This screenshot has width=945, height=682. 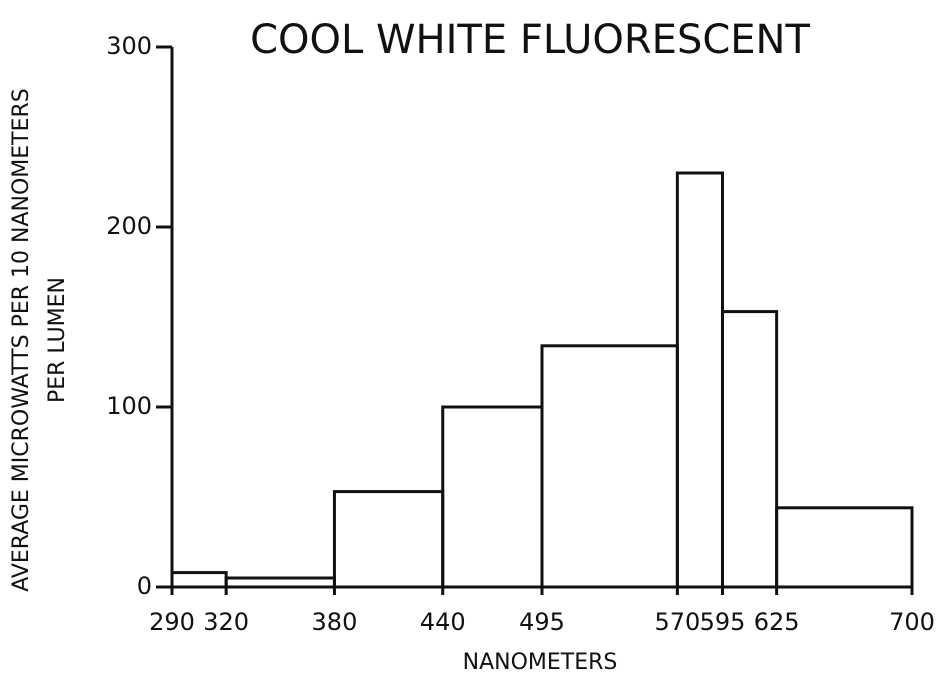 I want to click on y-axis-label: PER LUMEN, so click(x=57, y=340).